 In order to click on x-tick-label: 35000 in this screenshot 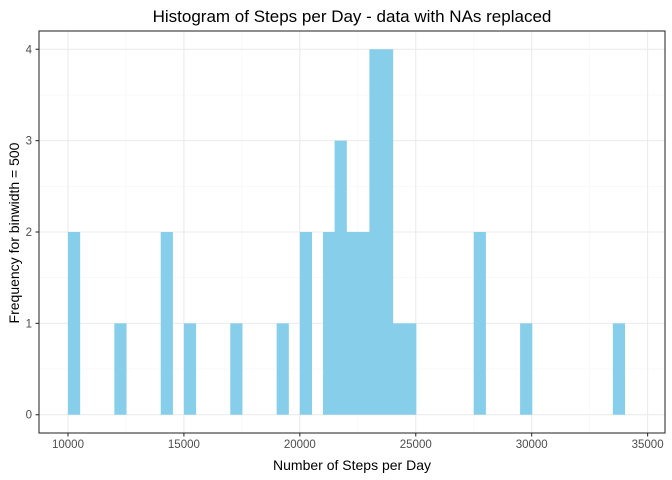, I will do `click(648, 445)`.